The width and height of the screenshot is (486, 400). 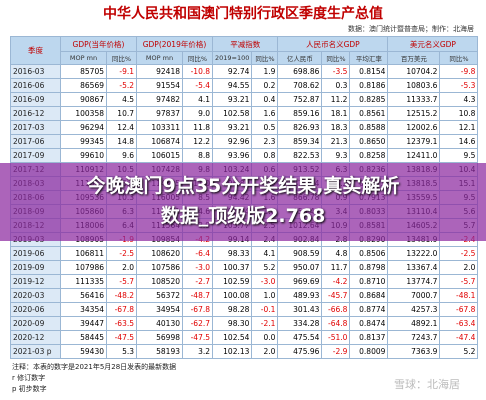 I want to click on quarter-cell: 2020-12, so click(x=35, y=337).